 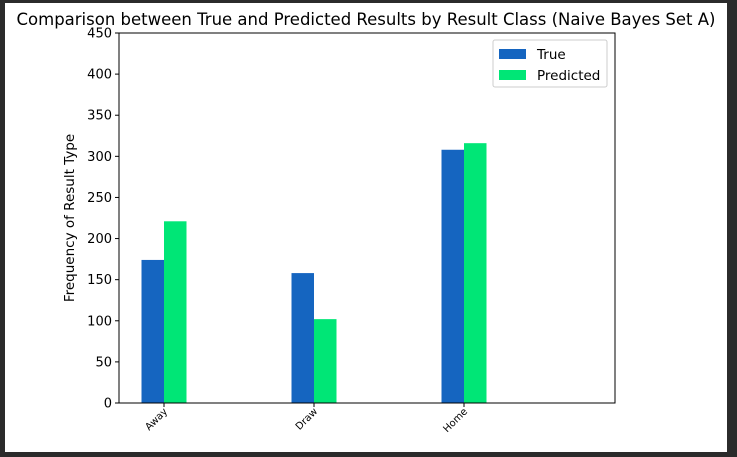 I want to click on y-tick-label: 150, so click(x=99, y=280).